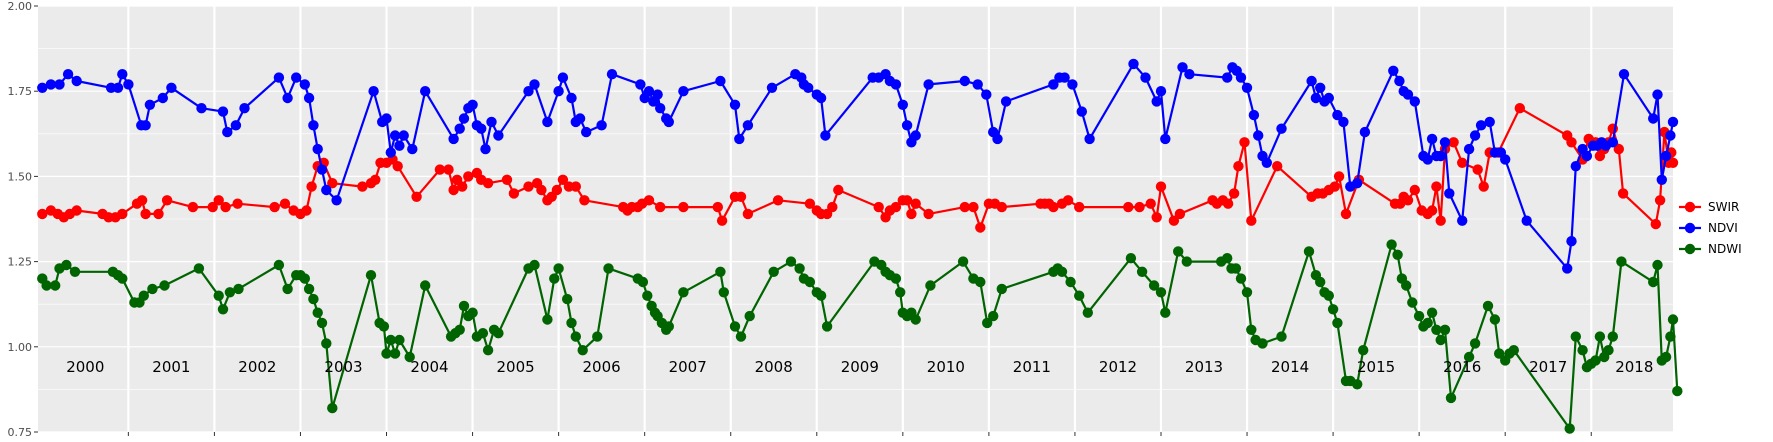 This screenshot has width=1773, height=442. Describe the element at coordinates (171, 367) in the screenshot. I see `year-label: 2001` at that location.